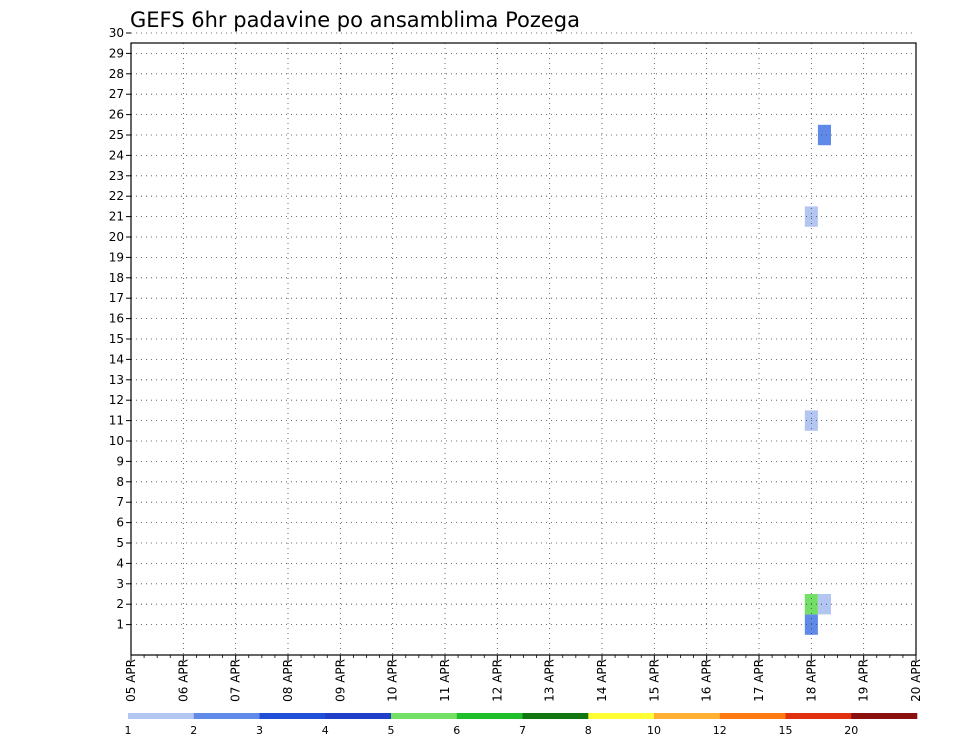 The width and height of the screenshot is (960, 742). What do you see at coordinates (116, 441) in the screenshot?
I see `y-tick-label-10: 10` at bounding box center [116, 441].